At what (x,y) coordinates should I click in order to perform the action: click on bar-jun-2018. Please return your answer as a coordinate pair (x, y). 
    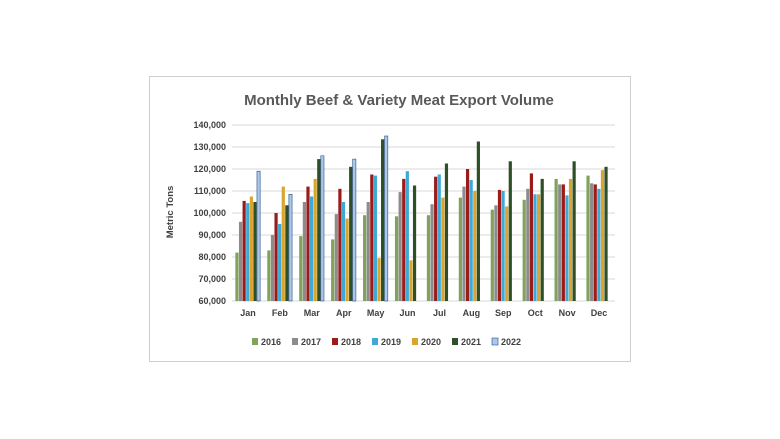
    Looking at the image, I should click on (404, 239).